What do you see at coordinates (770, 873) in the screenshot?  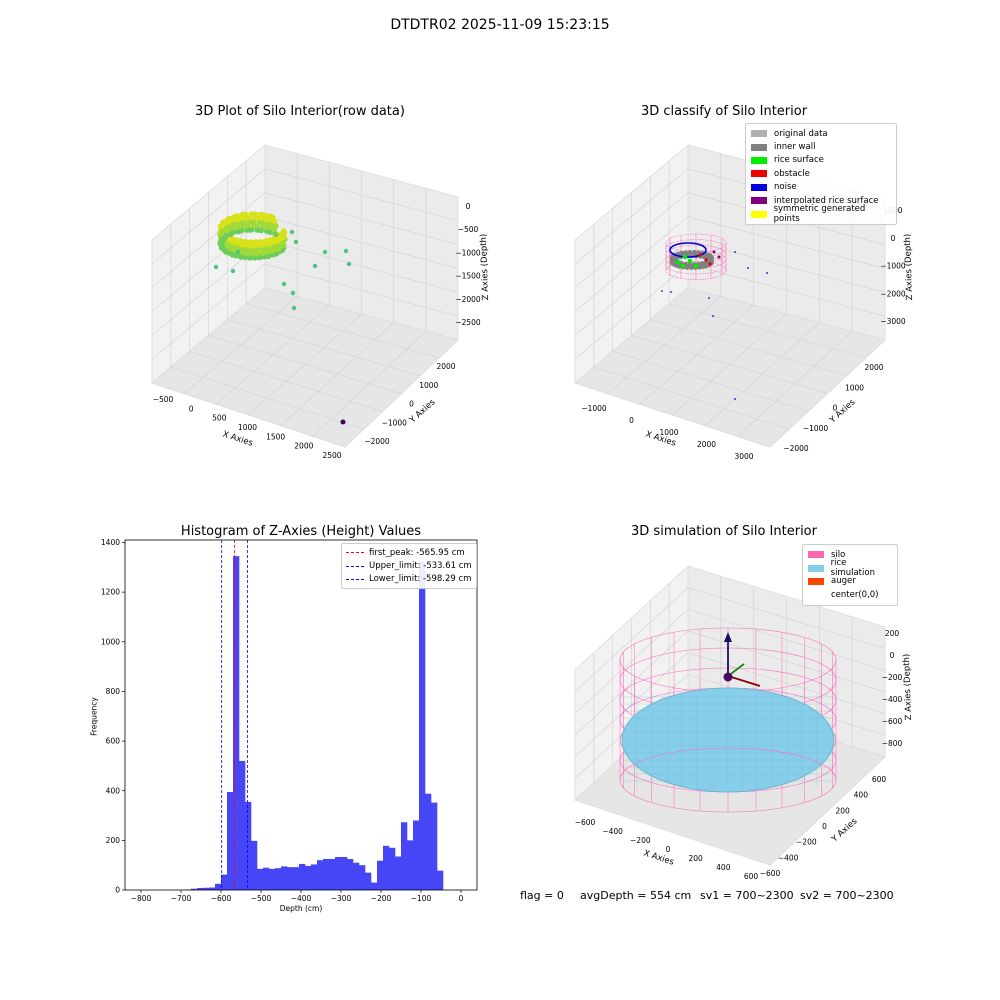 I see `y-tick-label: −600` at bounding box center [770, 873].